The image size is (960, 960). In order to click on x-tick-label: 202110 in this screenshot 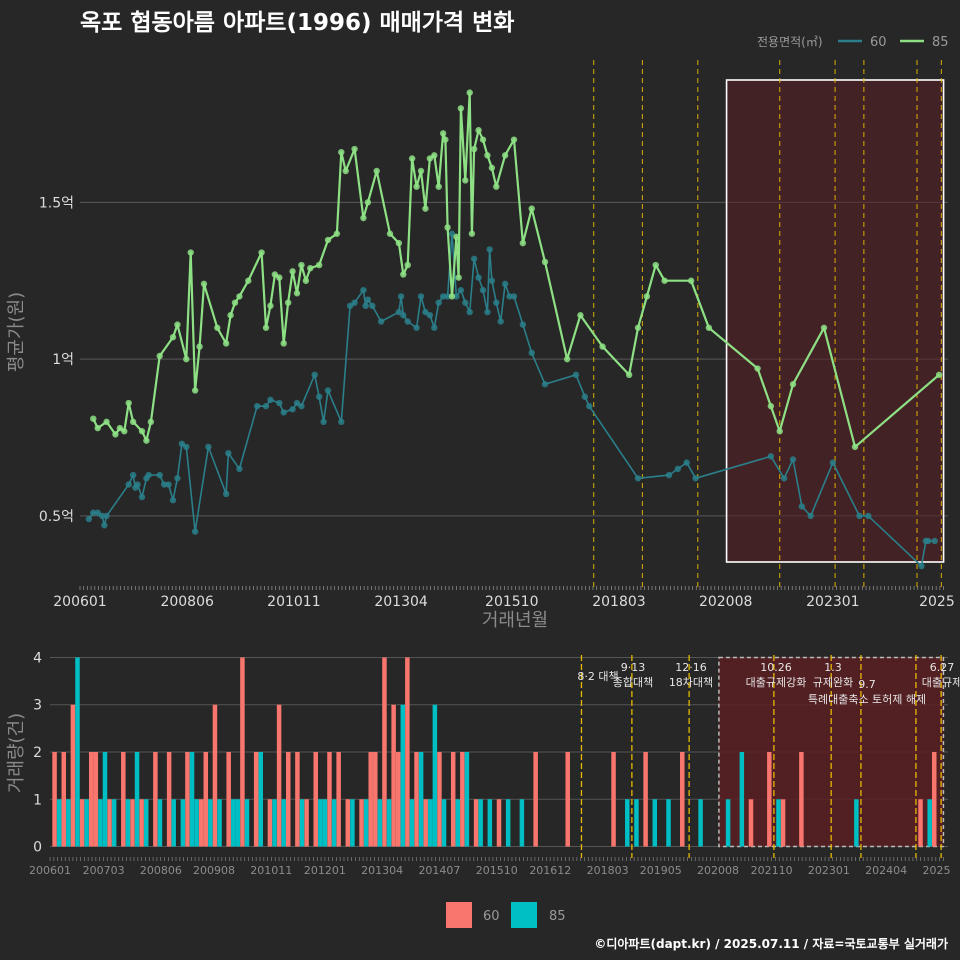, I will do `click(772, 870)`.